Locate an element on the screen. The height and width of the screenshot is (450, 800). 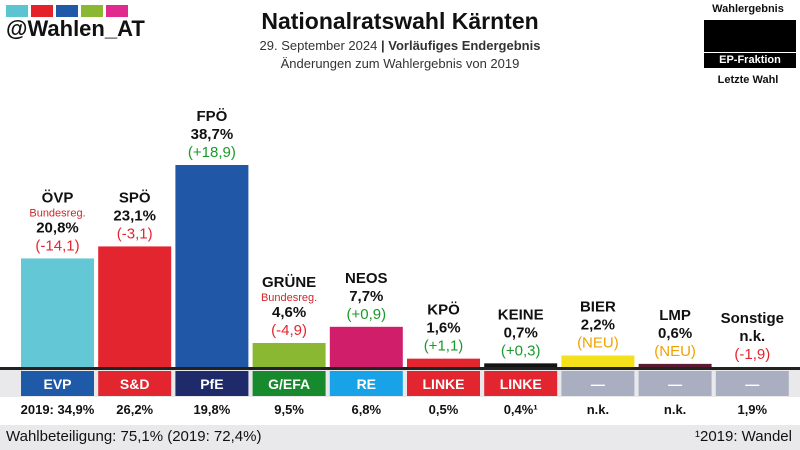
fraktion-label: G/EFA is located at coordinates (289, 384).